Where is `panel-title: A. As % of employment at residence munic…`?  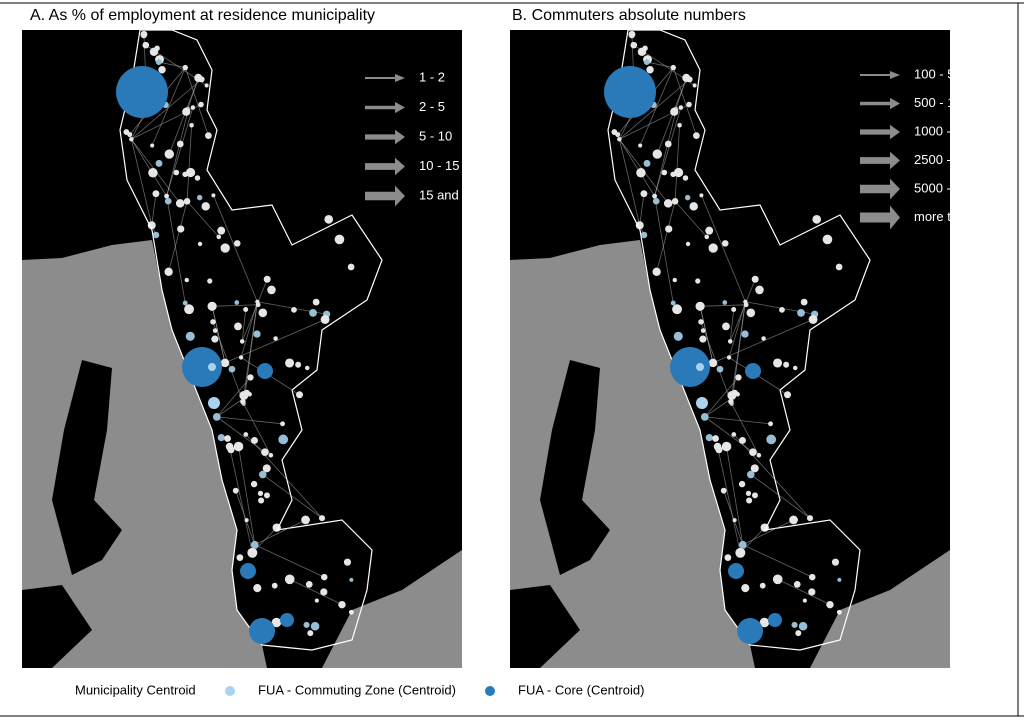 panel-title: A. As % of employment at residence munic… is located at coordinates (202, 15).